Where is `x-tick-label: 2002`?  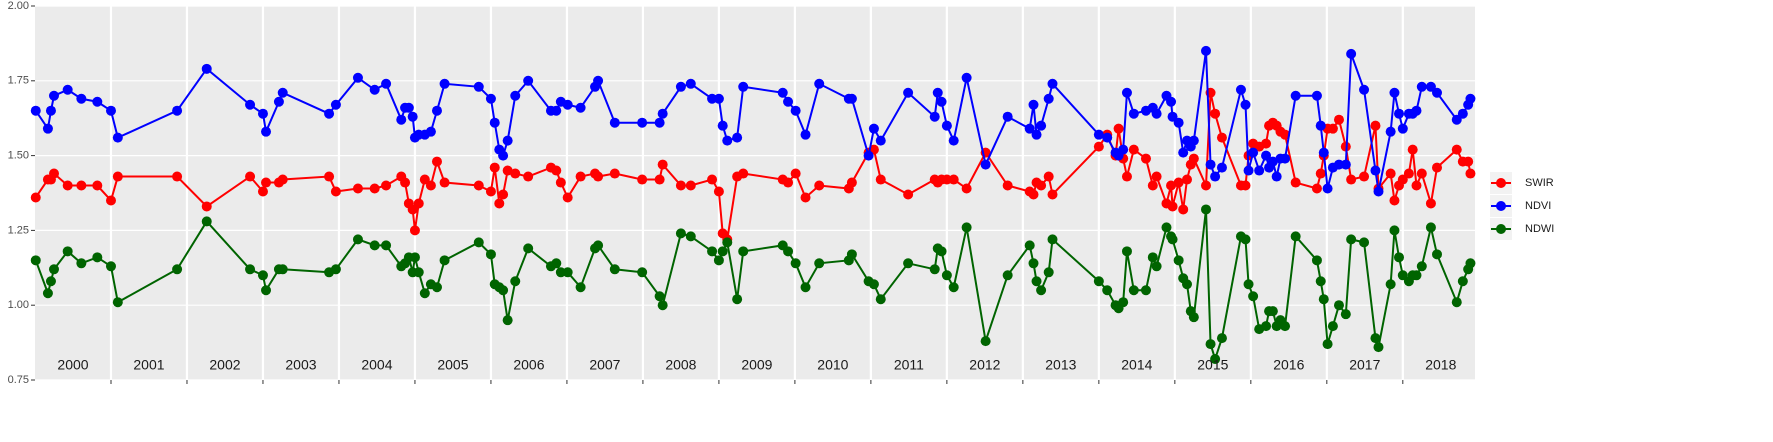 x-tick-label: 2002 is located at coordinates (224, 365).